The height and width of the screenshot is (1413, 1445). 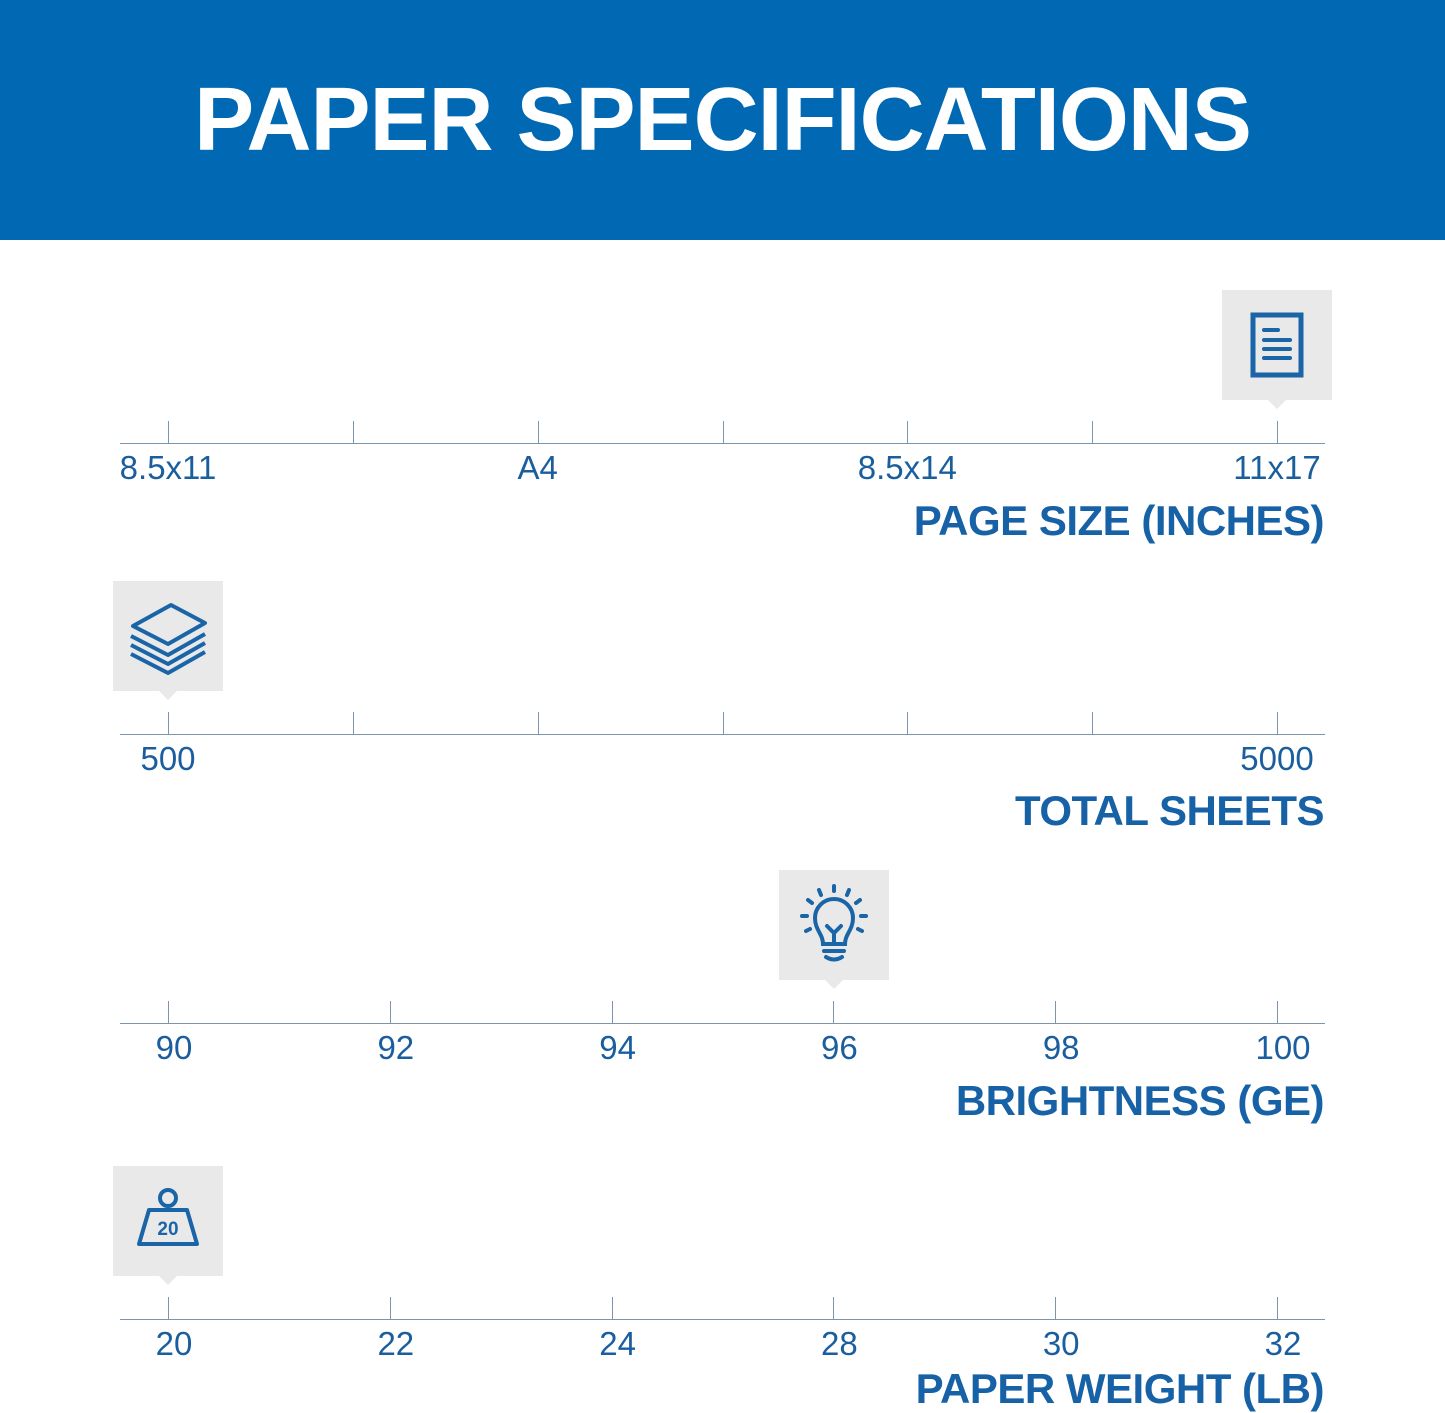 I want to click on stacked-sheets-icon, so click(x=168, y=639).